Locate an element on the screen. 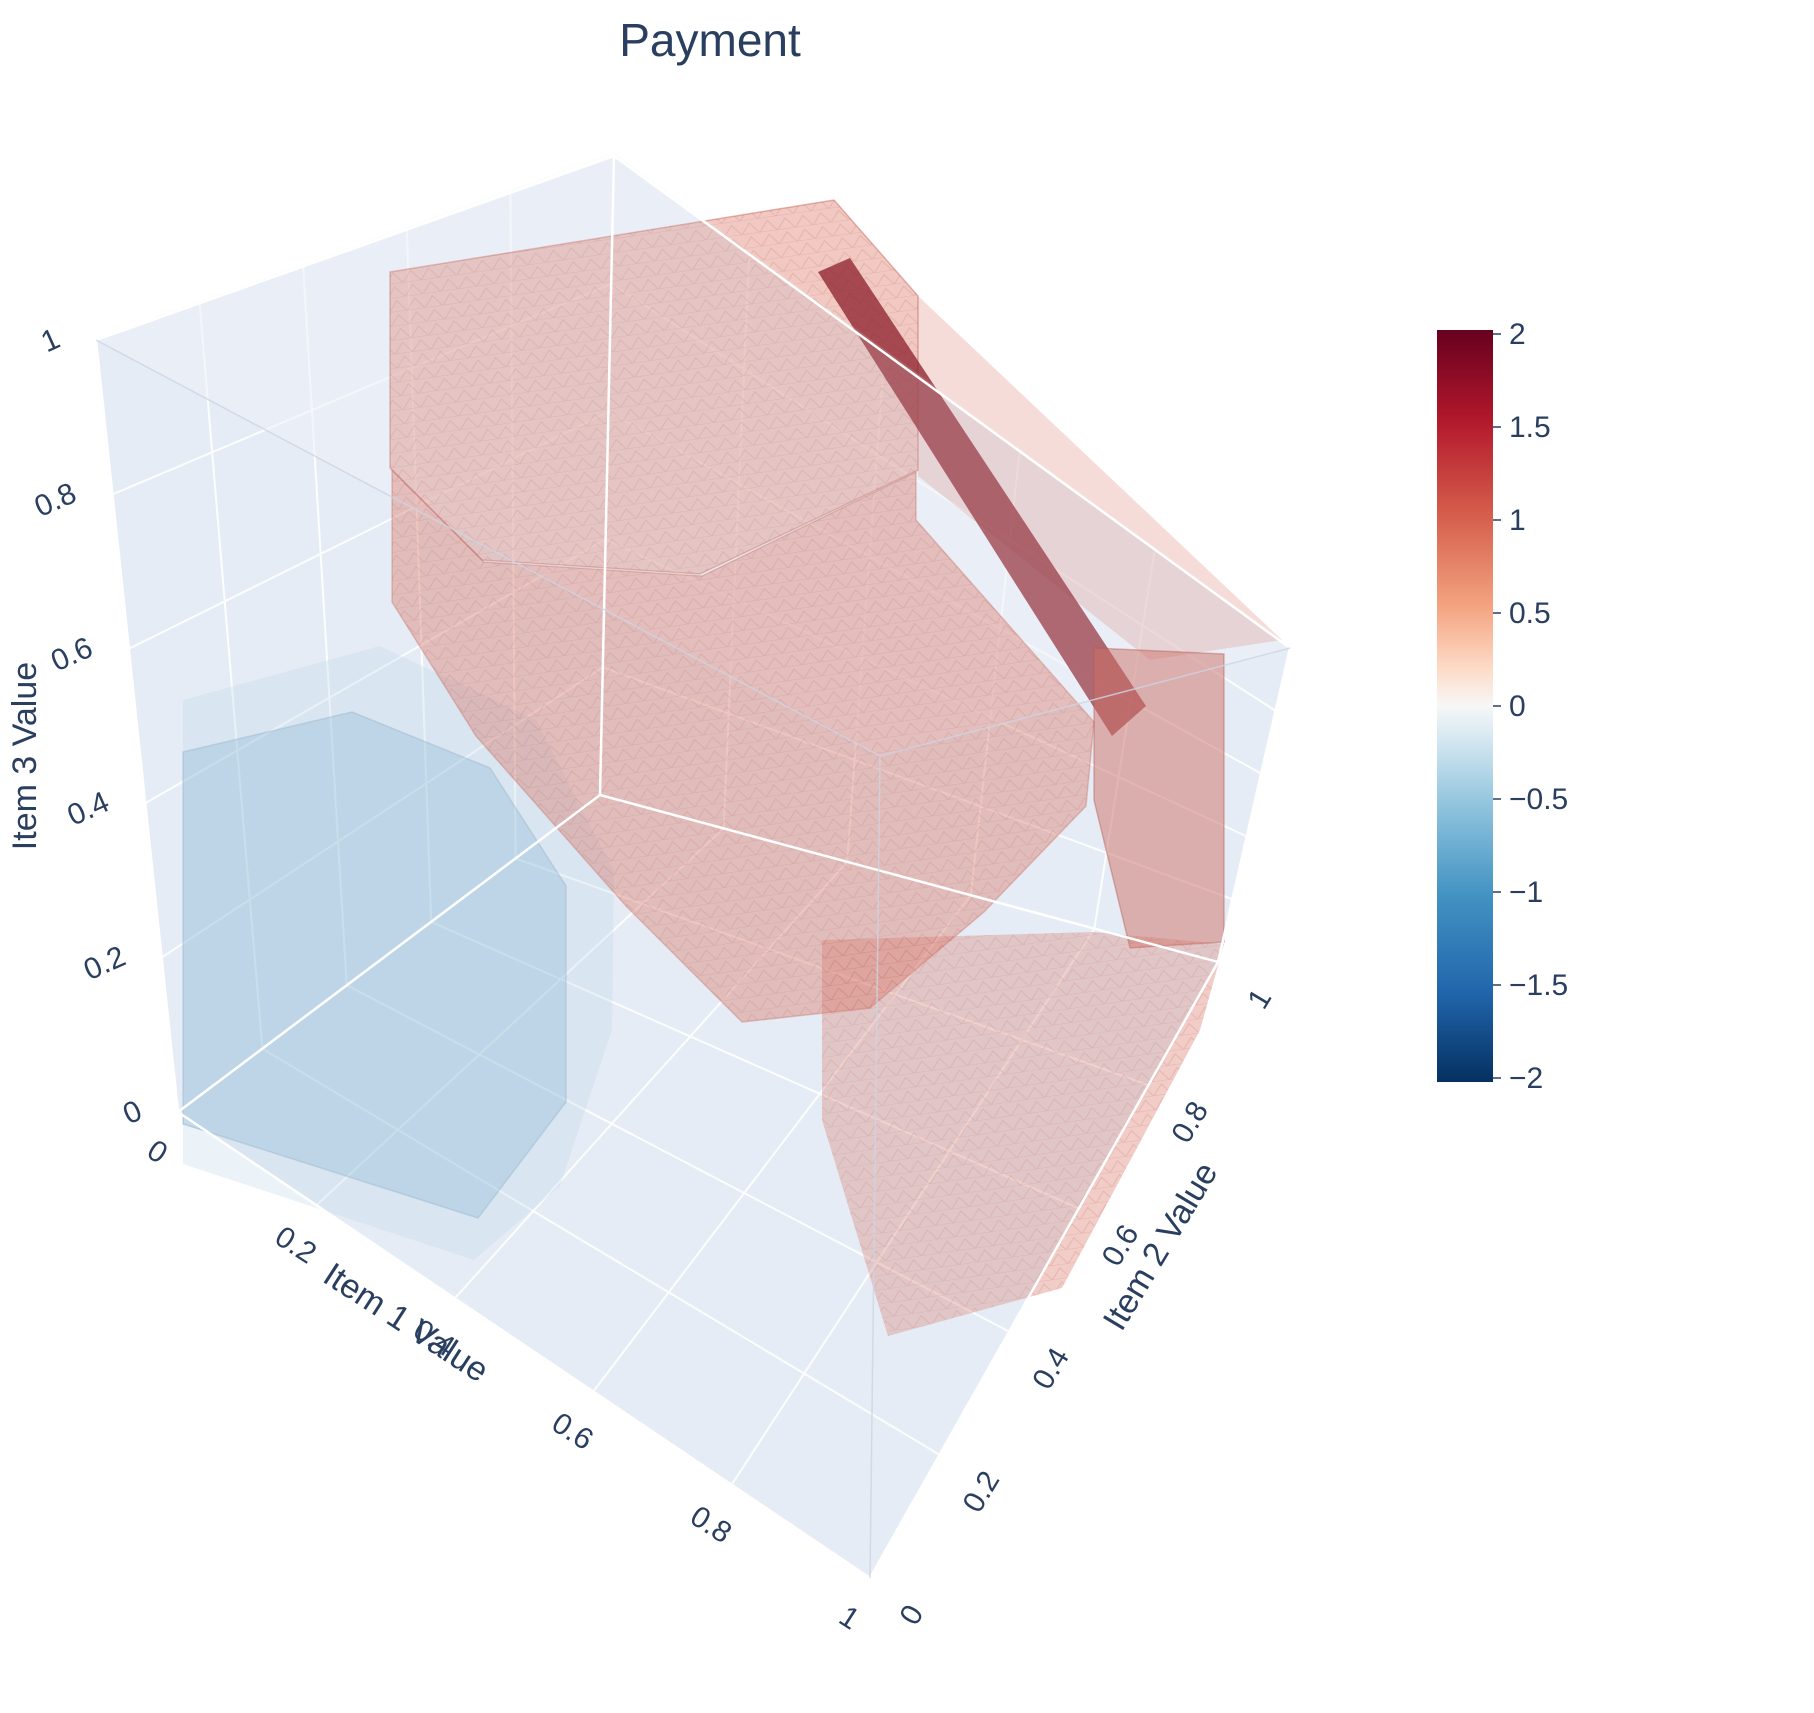 This screenshot has width=1814, height=1713. y-tick-label: 0 is located at coordinates (911, 1614).